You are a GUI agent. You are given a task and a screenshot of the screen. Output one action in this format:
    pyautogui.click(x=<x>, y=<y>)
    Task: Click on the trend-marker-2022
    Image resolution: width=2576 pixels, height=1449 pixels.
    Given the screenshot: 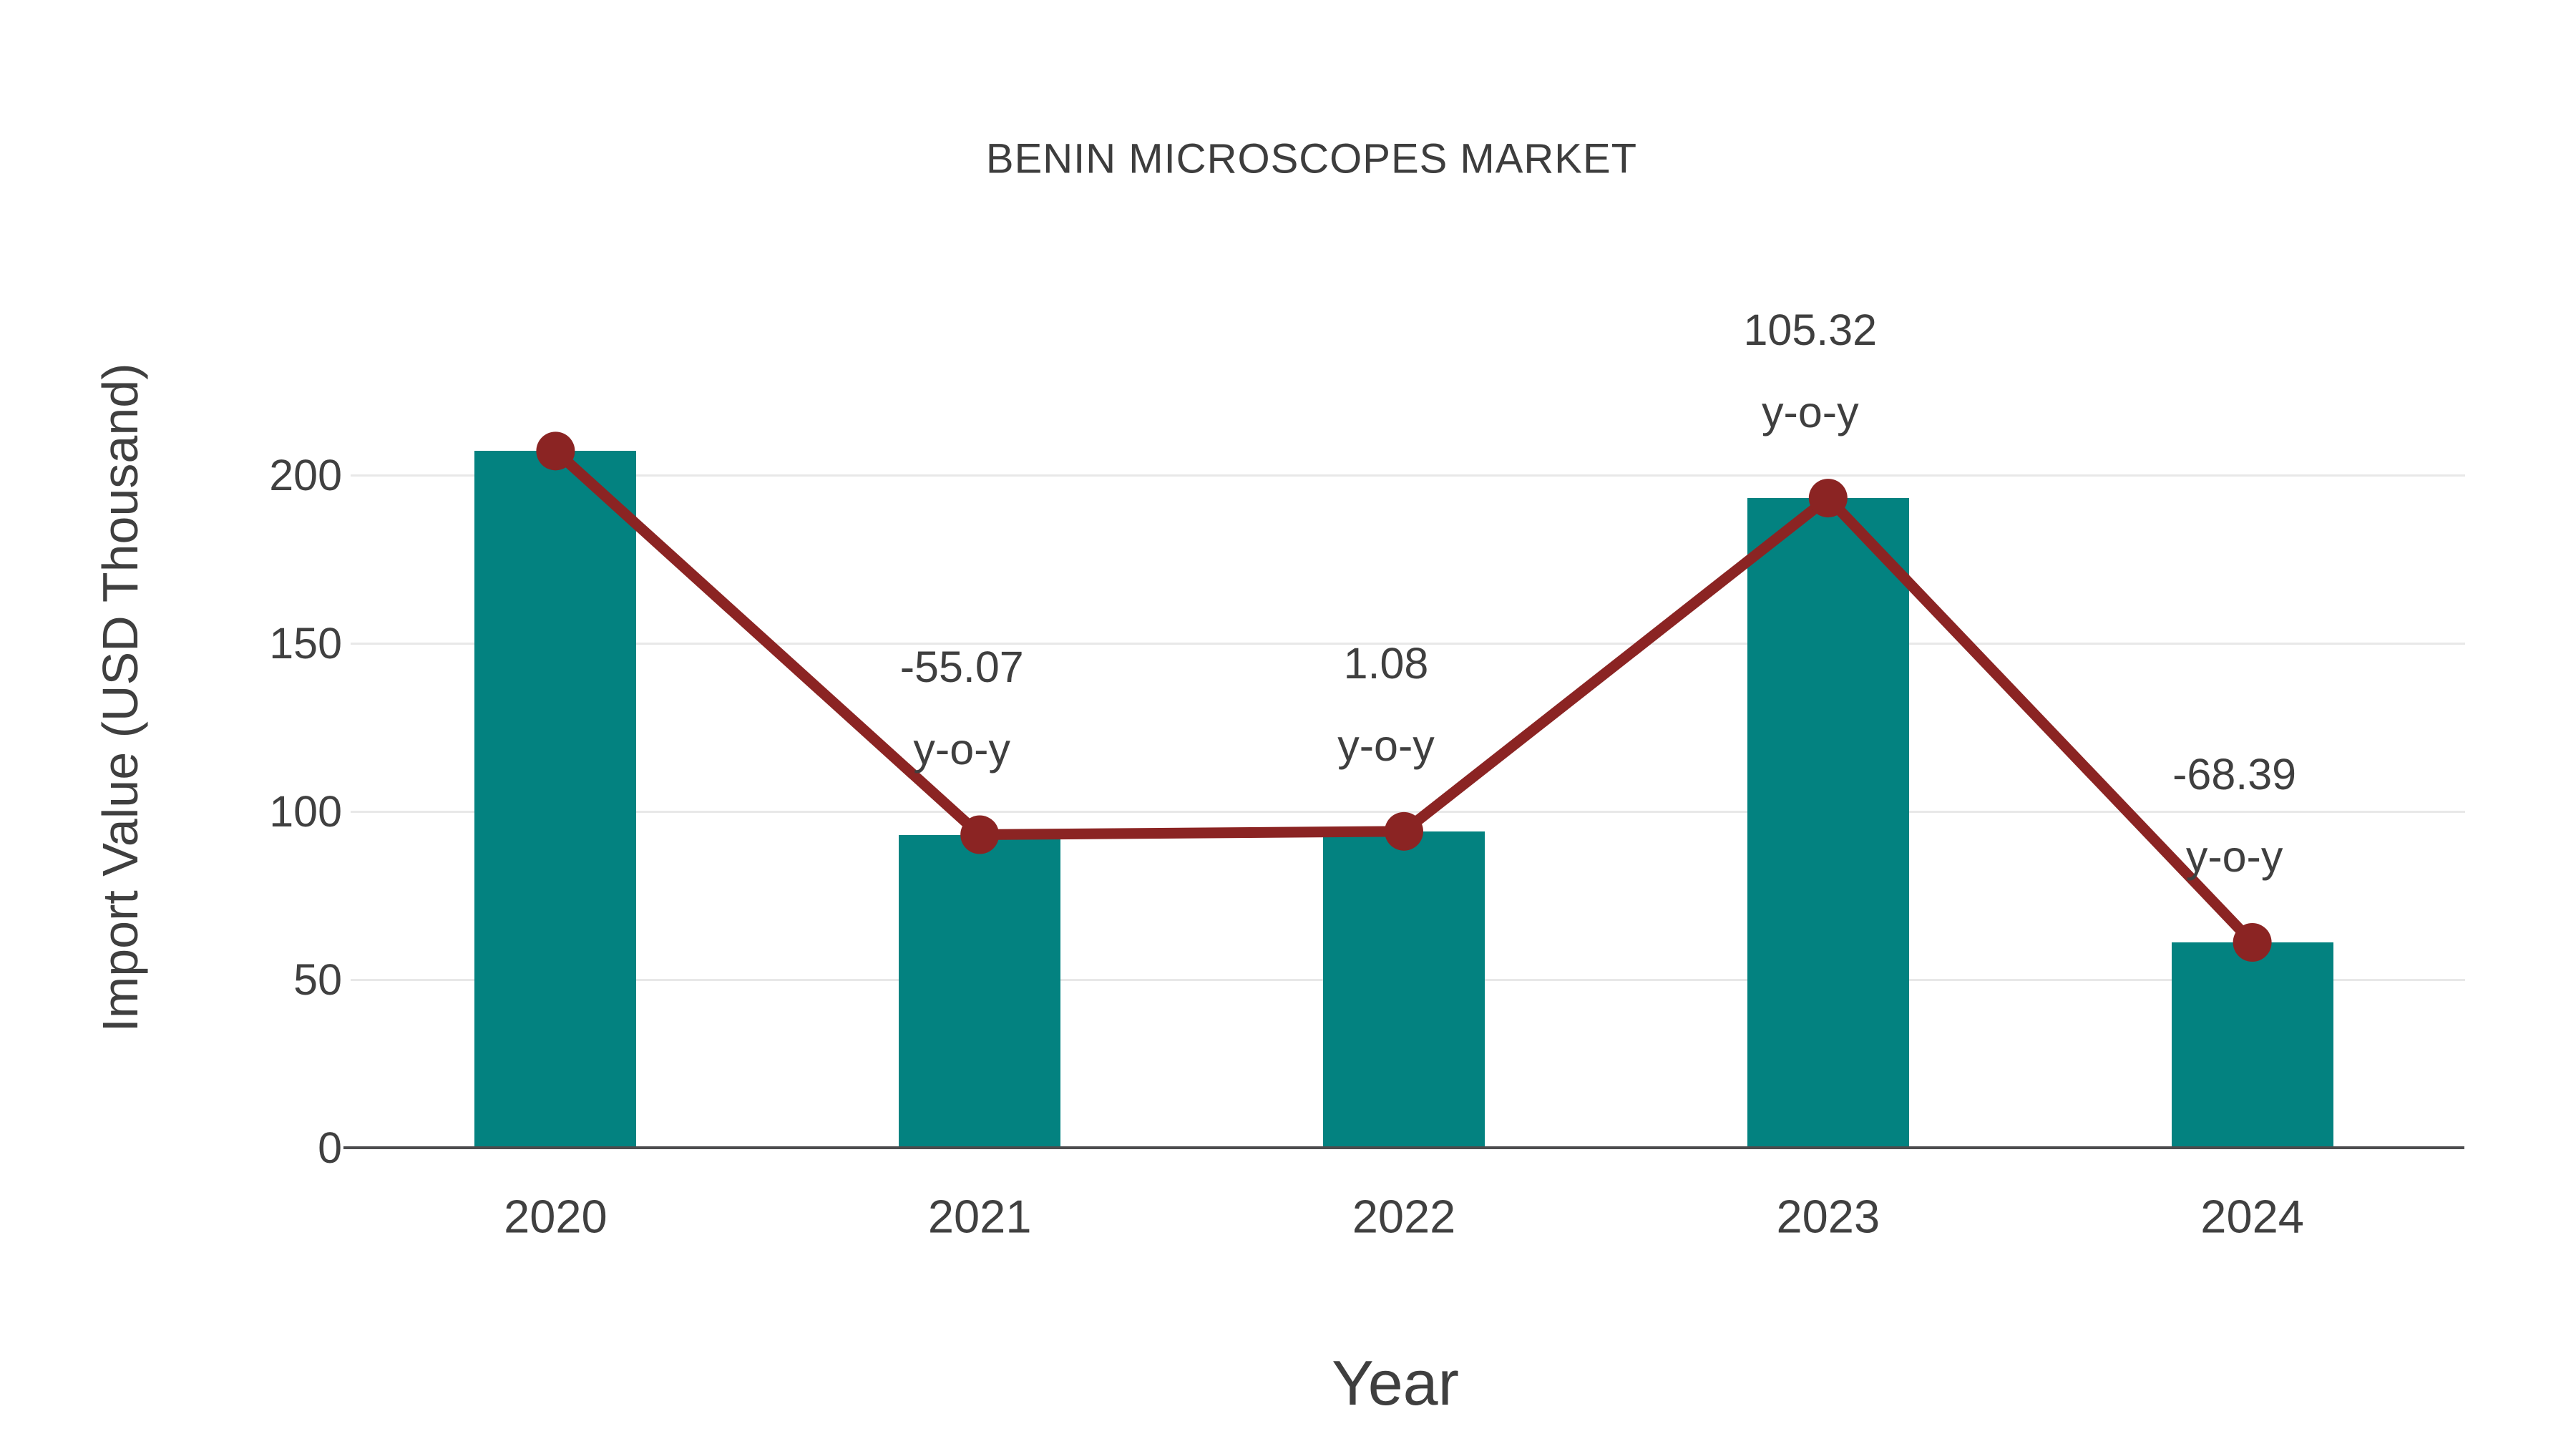 What is the action you would take?
    pyautogui.click(x=1404, y=831)
    